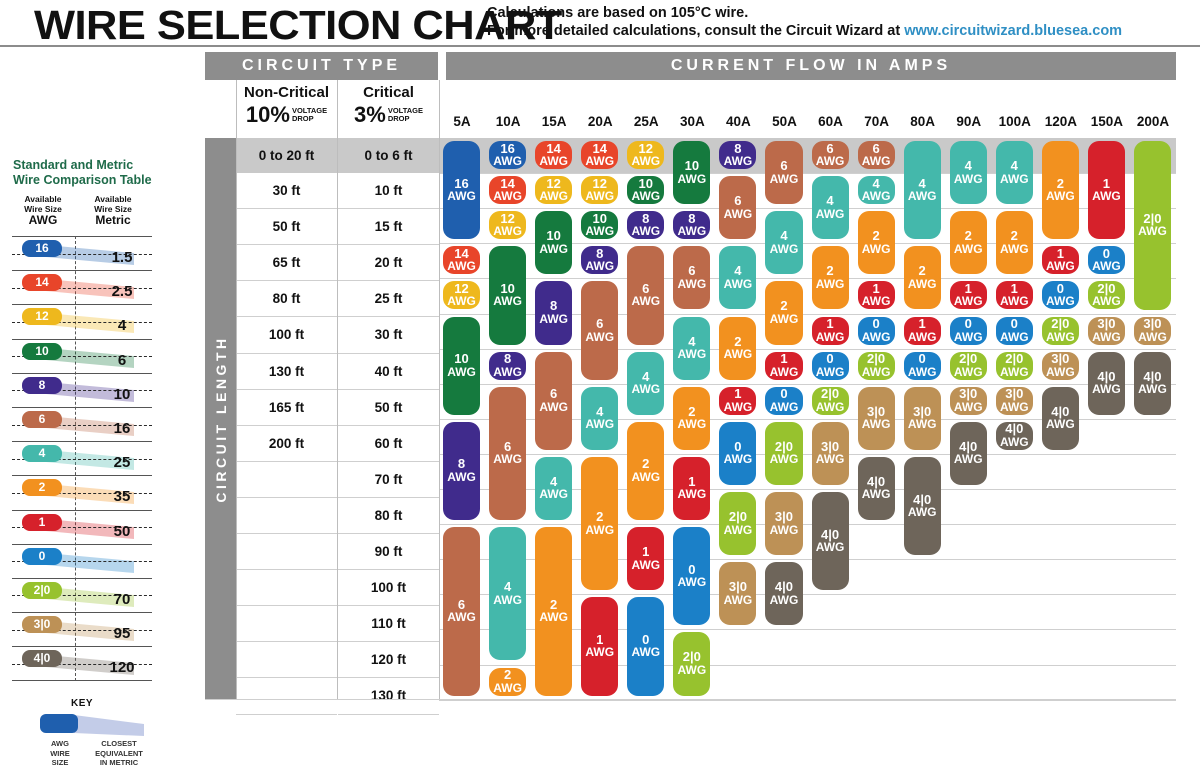 The image size is (1200, 773). What do you see at coordinates (388, 624) in the screenshot?
I see `circuit-length-cell: 110 ft` at bounding box center [388, 624].